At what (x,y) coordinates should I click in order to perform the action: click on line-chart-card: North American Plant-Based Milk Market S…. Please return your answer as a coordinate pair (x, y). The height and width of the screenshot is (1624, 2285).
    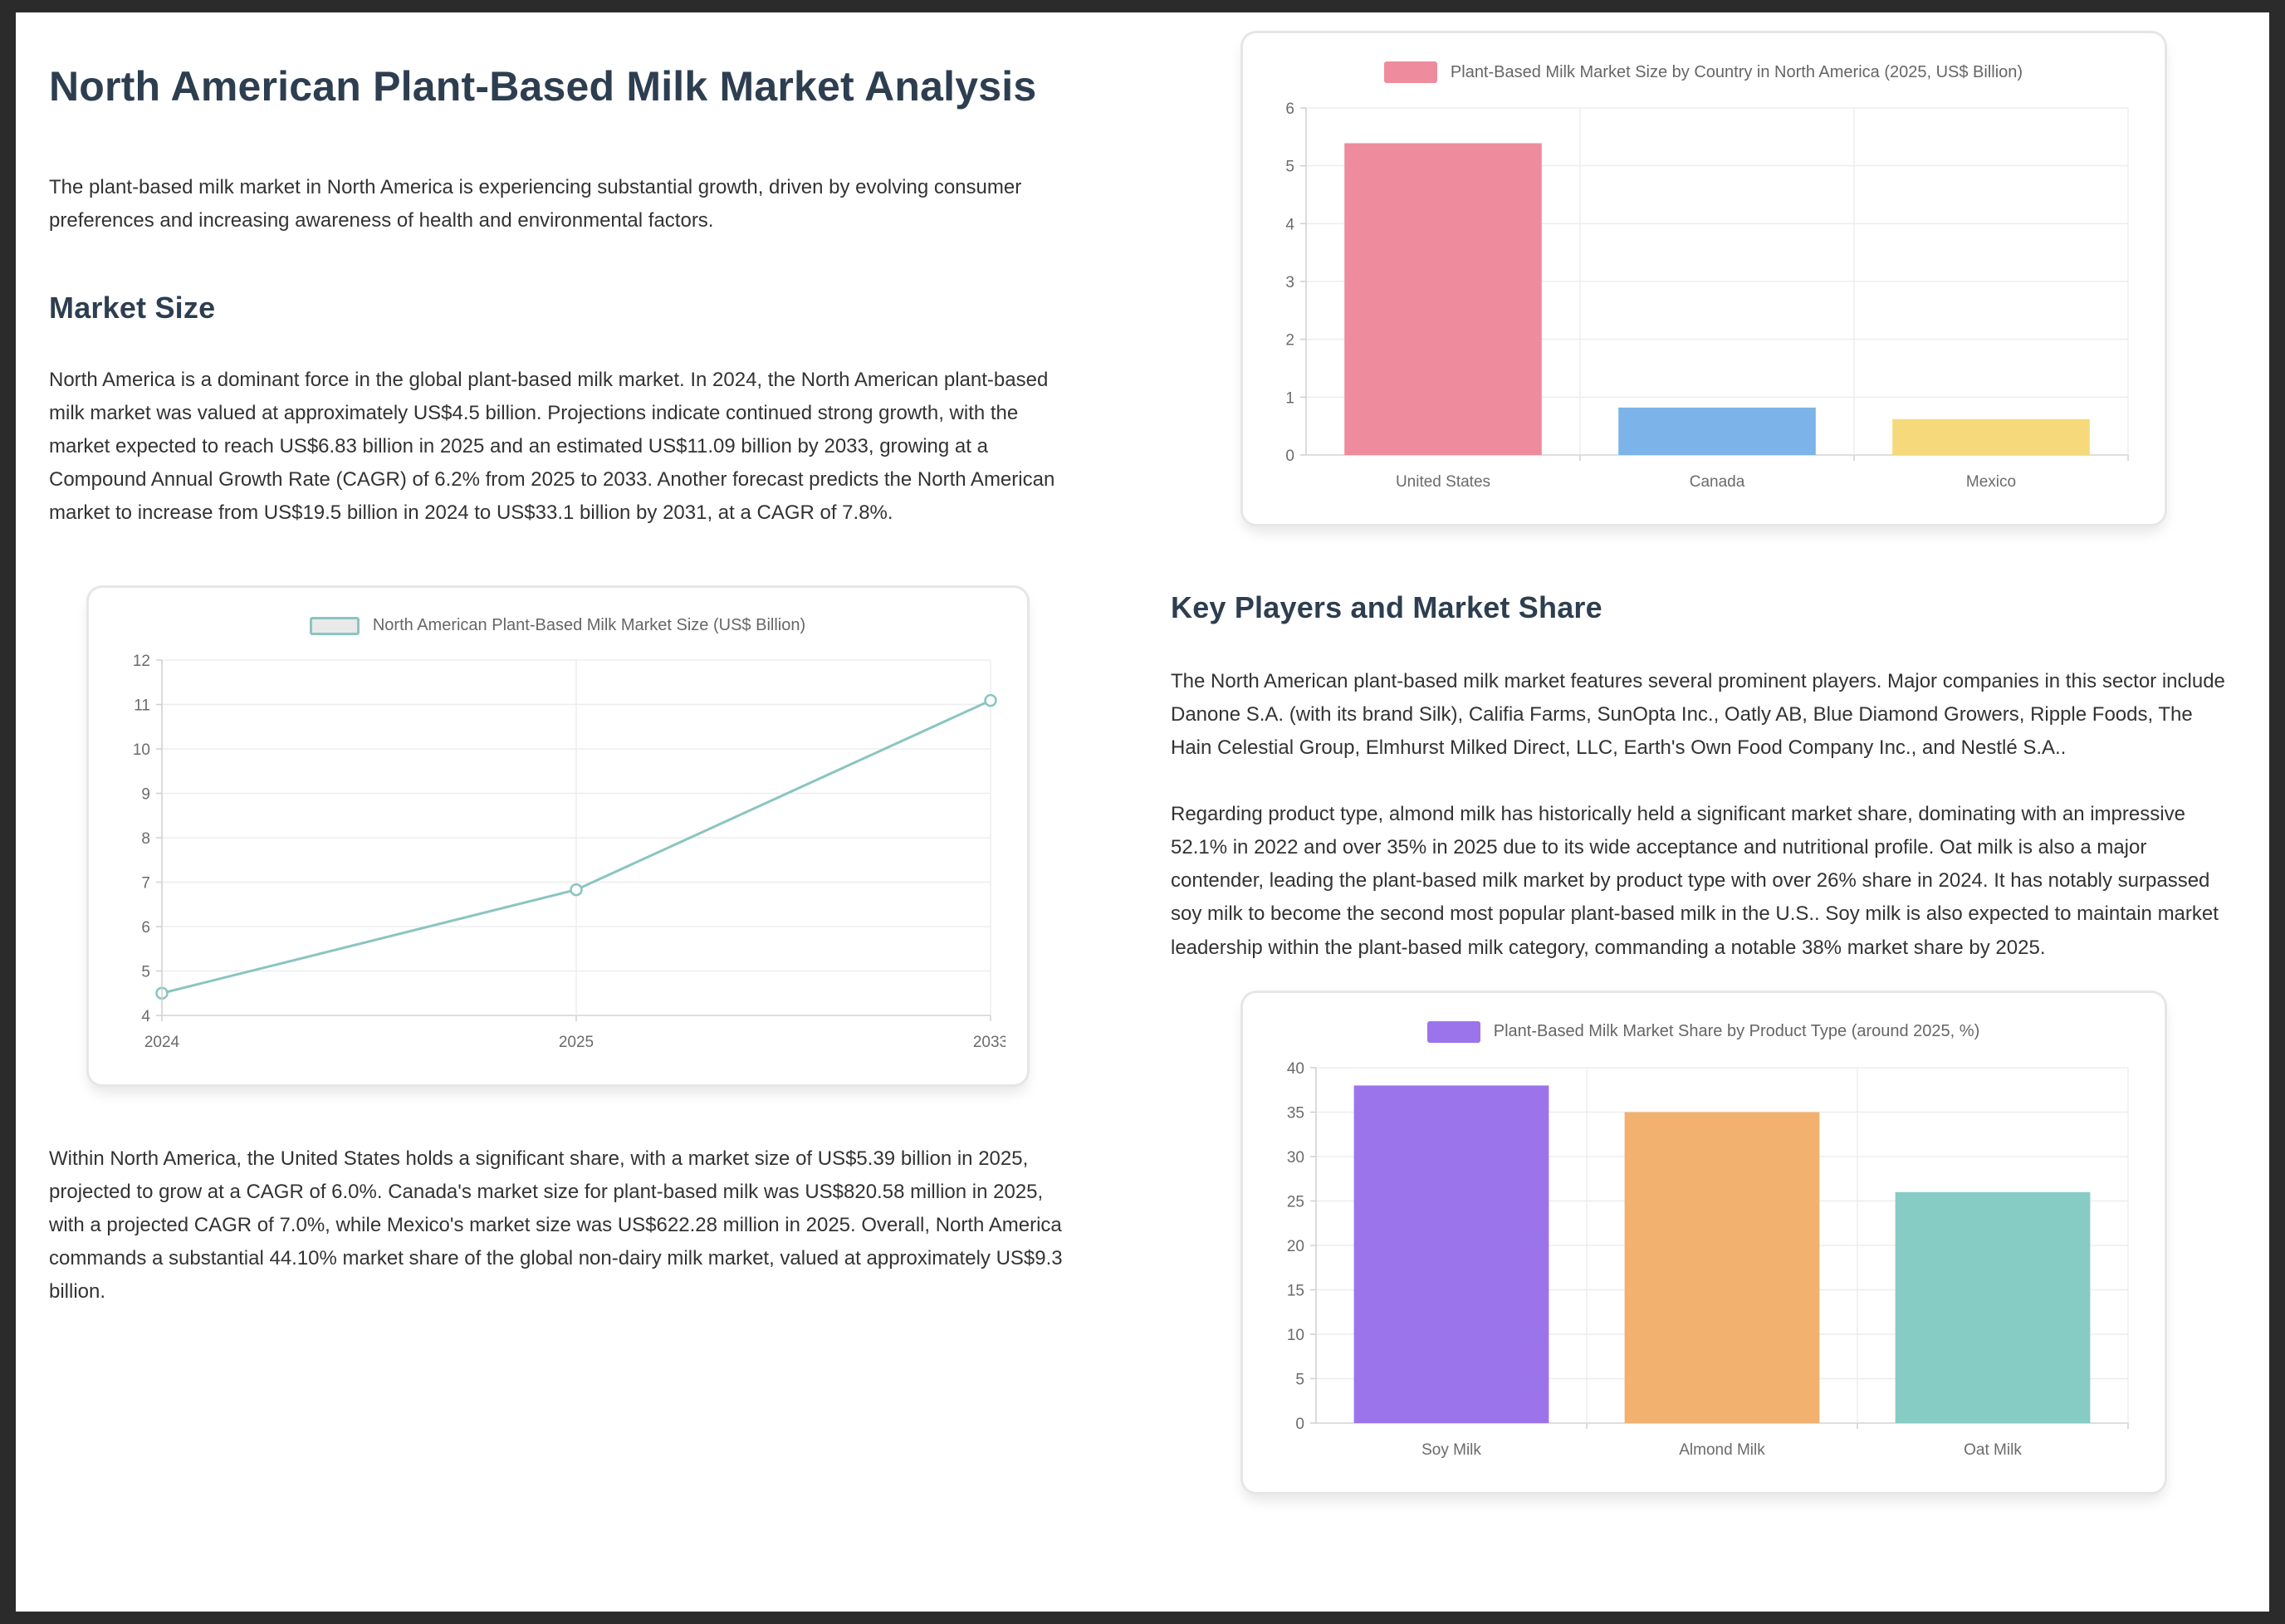
    Looking at the image, I should click on (557, 836).